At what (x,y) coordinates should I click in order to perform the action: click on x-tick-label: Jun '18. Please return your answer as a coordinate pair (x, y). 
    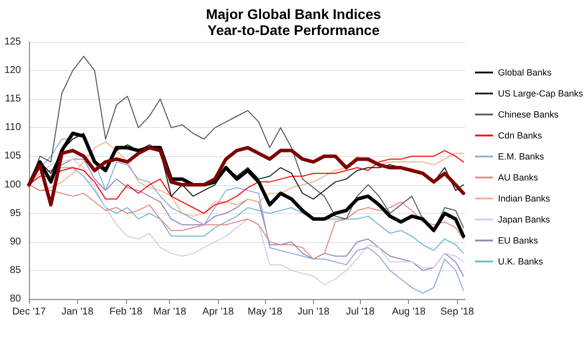
    Looking at the image, I should click on (313, 312).